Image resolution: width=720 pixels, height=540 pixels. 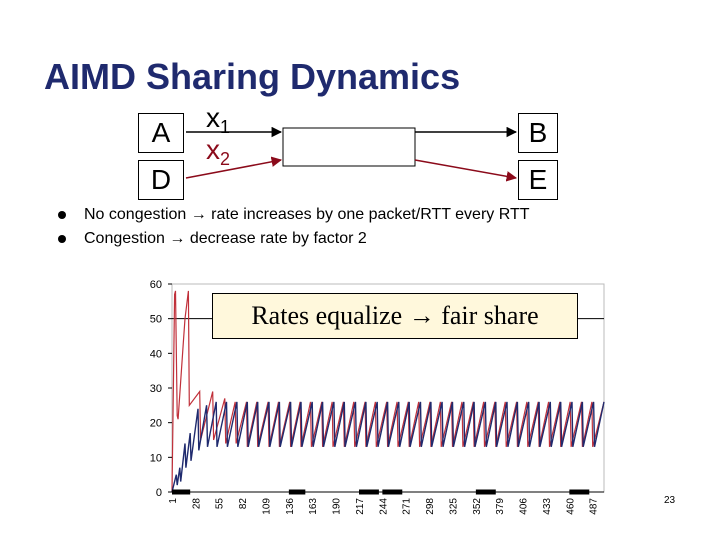 What do you see at coordinates (218, 119) in the screenshot?
I see `flow-x1-label: x1` at bounding box center [218, 119].